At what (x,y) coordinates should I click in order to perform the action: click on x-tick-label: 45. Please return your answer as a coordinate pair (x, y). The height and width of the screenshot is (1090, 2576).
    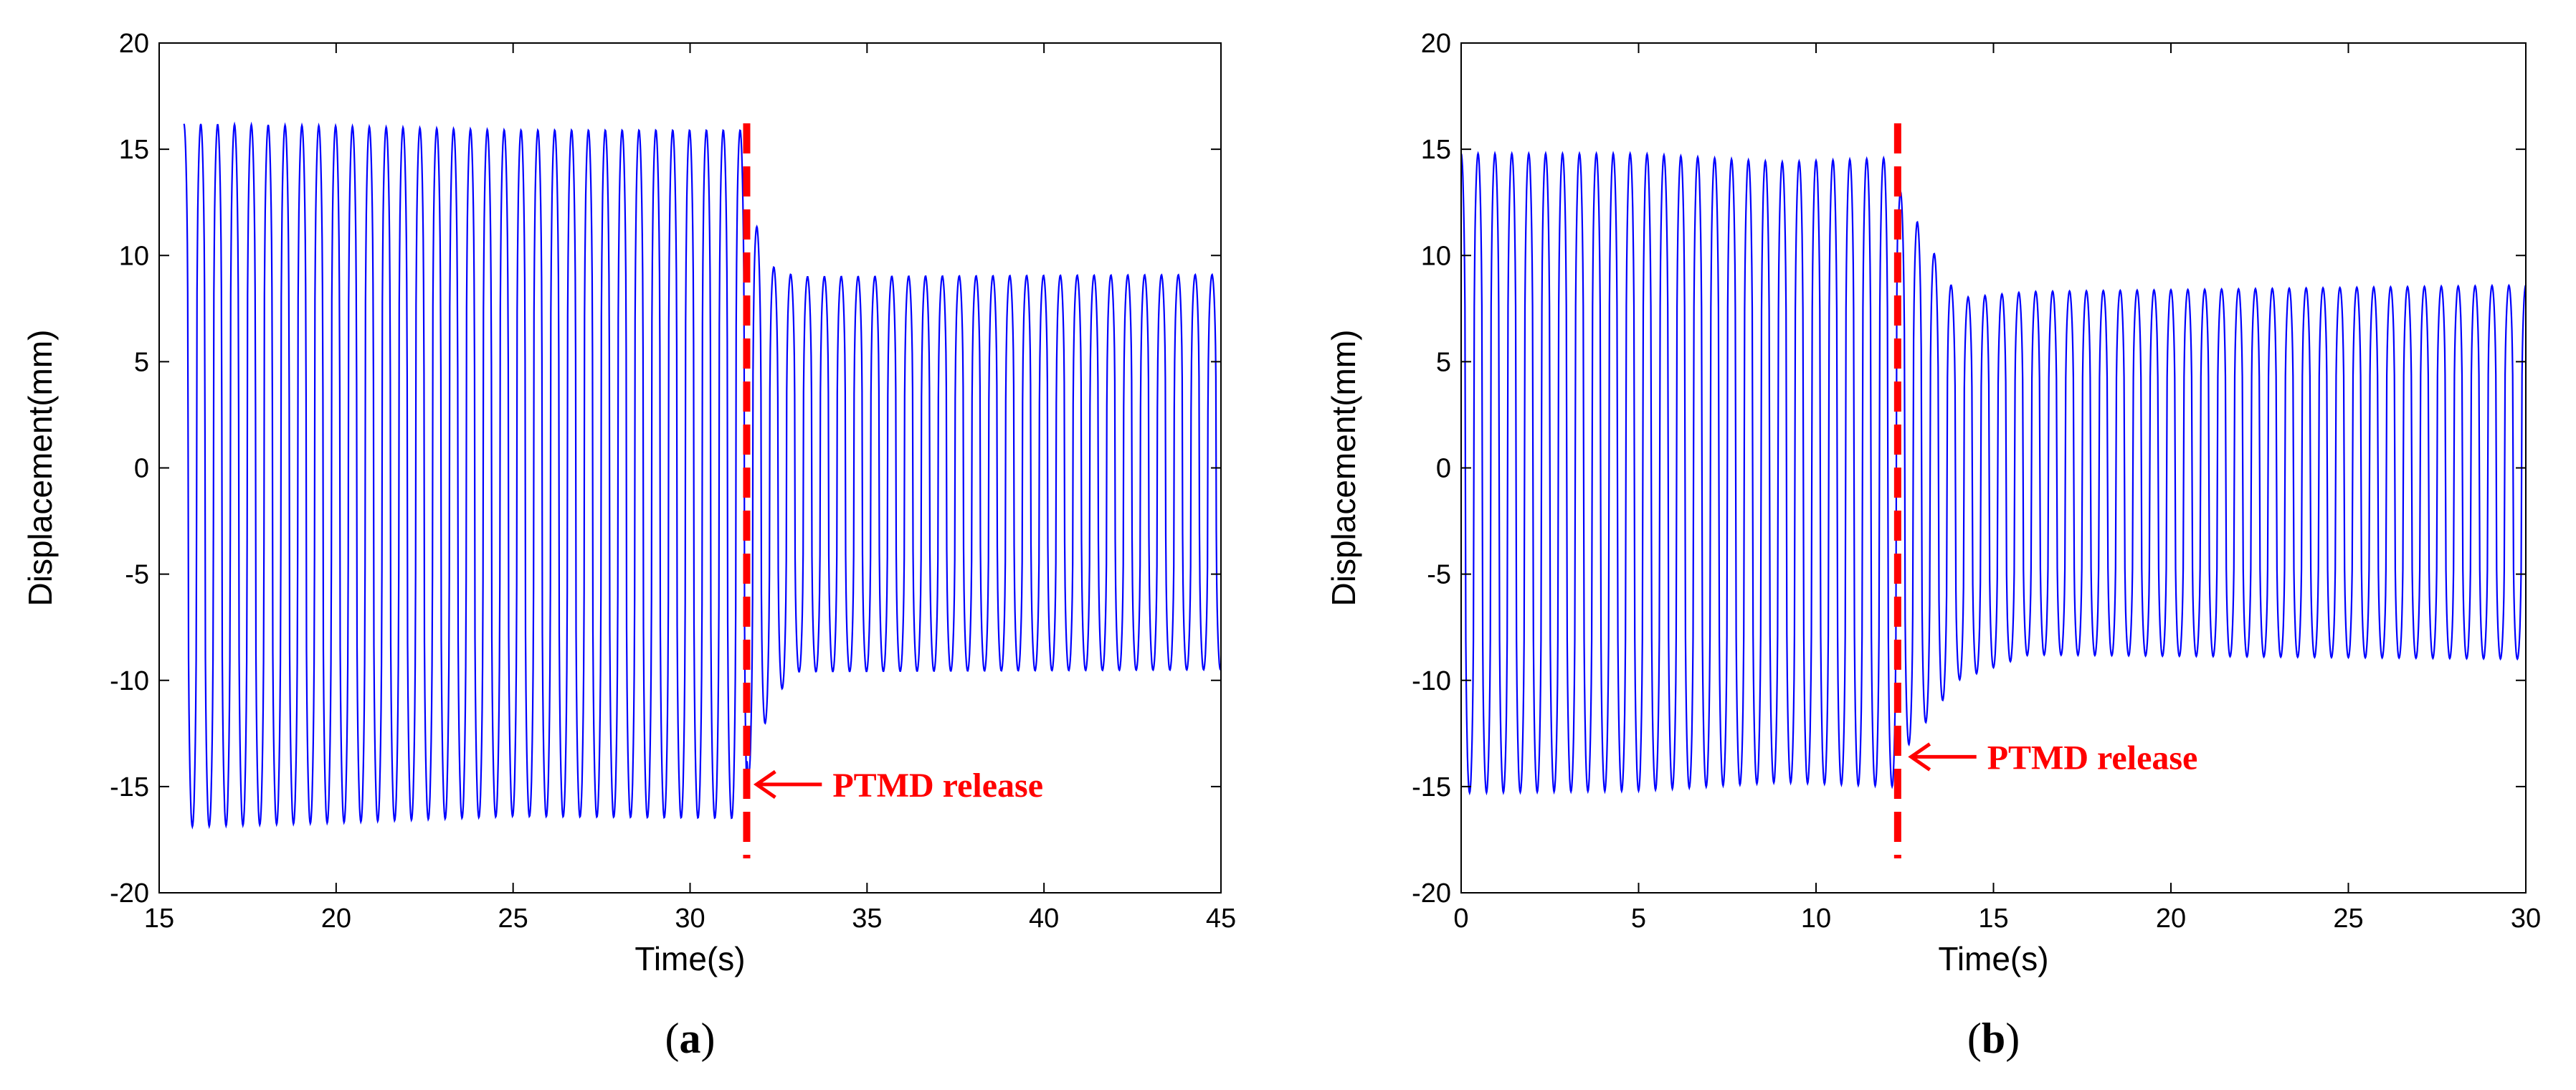
    Looking at the image, I should click on (1221, 919).